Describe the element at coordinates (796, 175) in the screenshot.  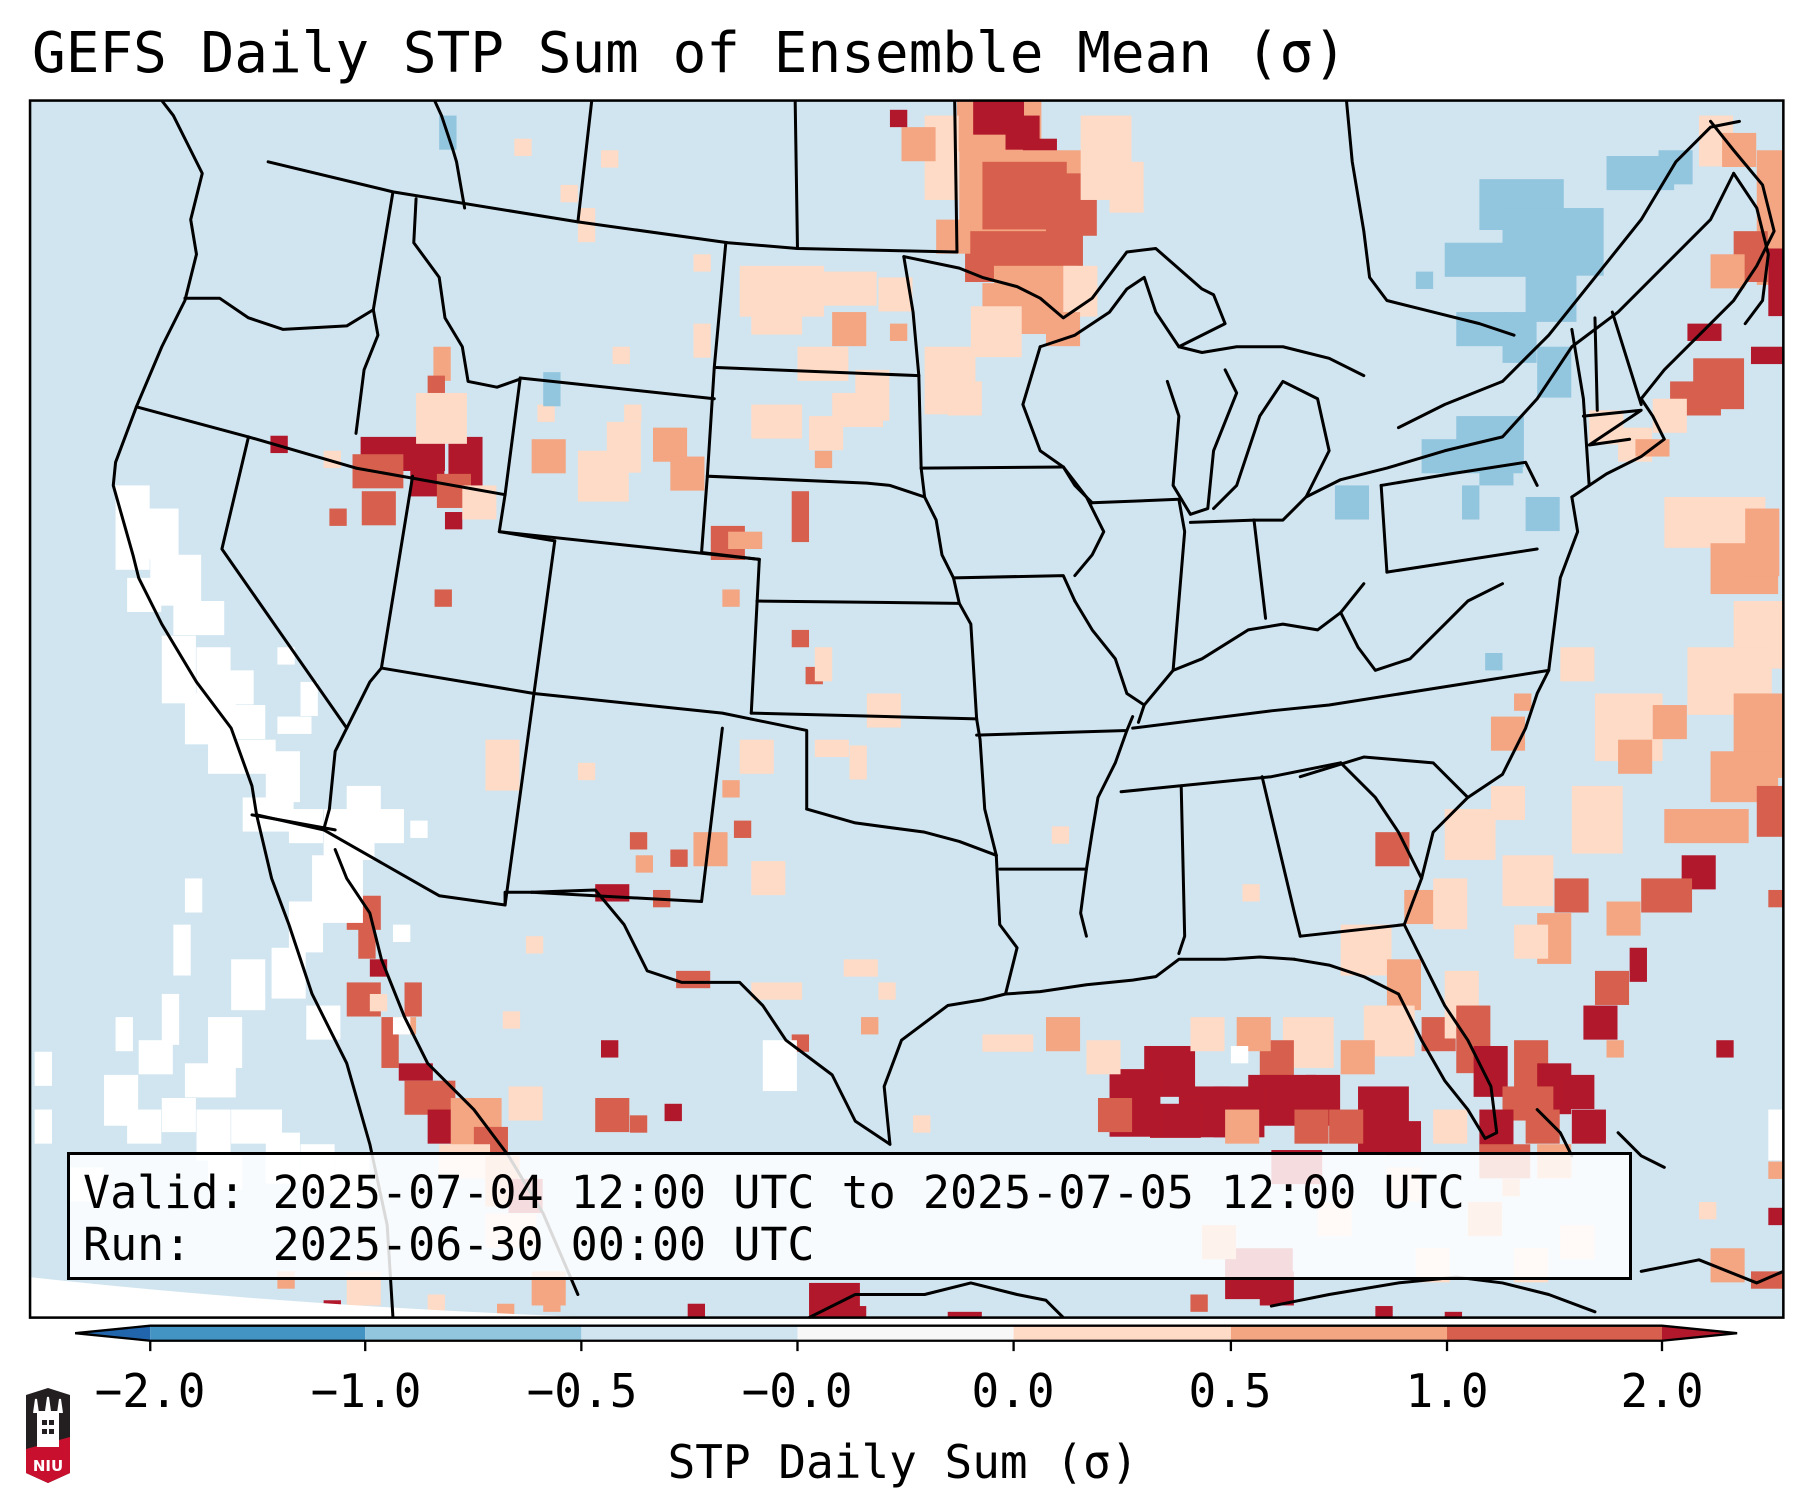
I see `border-saskatchewan-manitoba` at that location.